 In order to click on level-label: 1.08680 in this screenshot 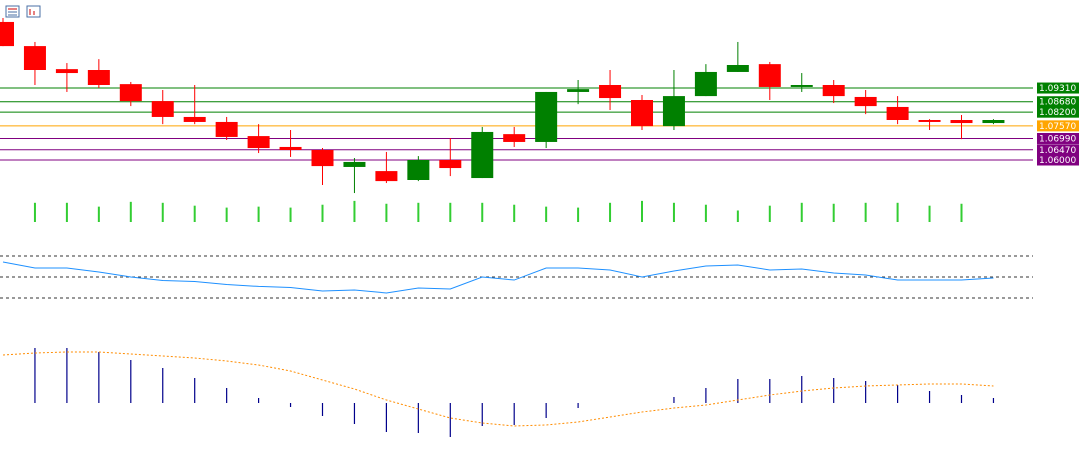, I will do `click(1057, 103)`.